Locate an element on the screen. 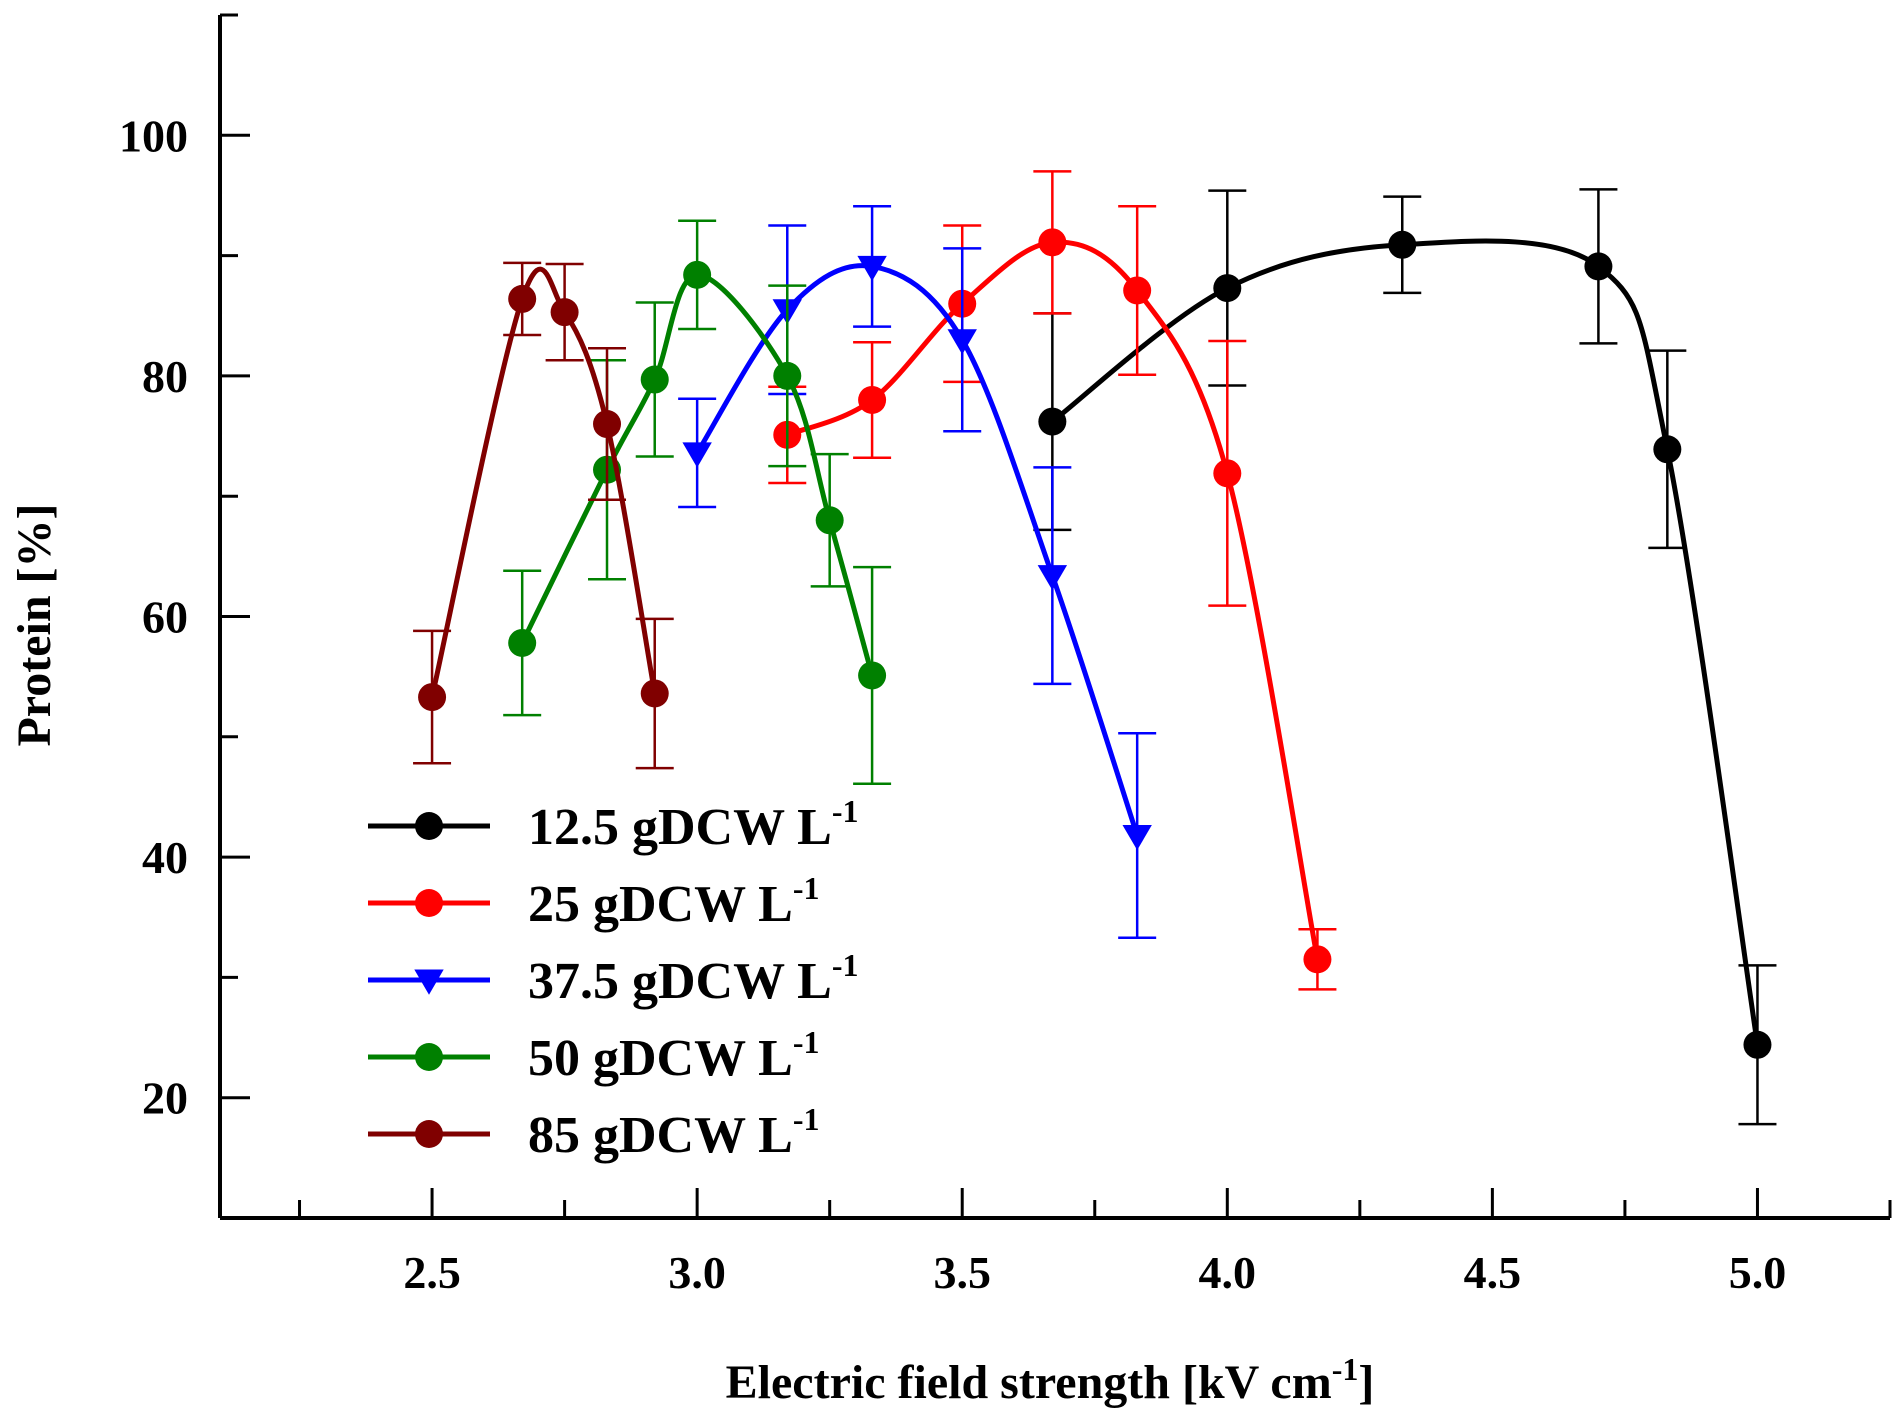  legend-label: 50 gDCW L-1 is located at coordinates (674, 1055).